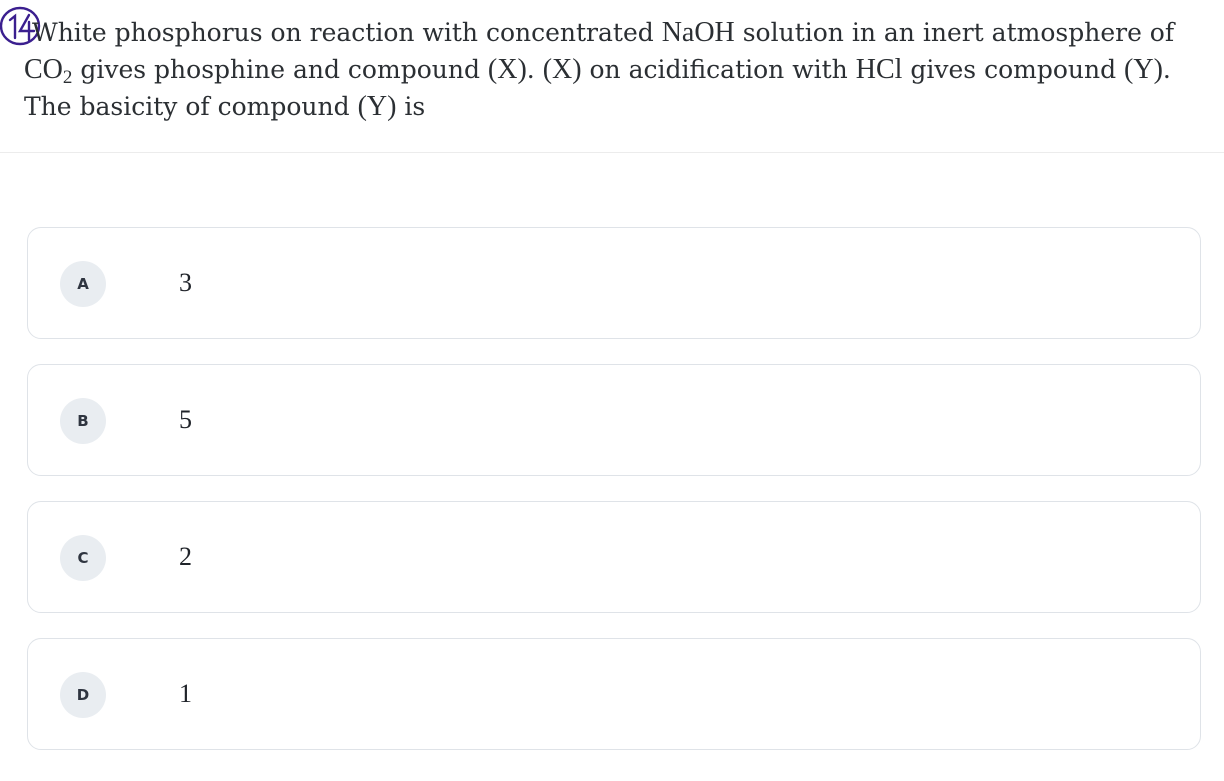 The image size is (1224, 781). I want to click on option-letter-badge: D, so click(83, 695).